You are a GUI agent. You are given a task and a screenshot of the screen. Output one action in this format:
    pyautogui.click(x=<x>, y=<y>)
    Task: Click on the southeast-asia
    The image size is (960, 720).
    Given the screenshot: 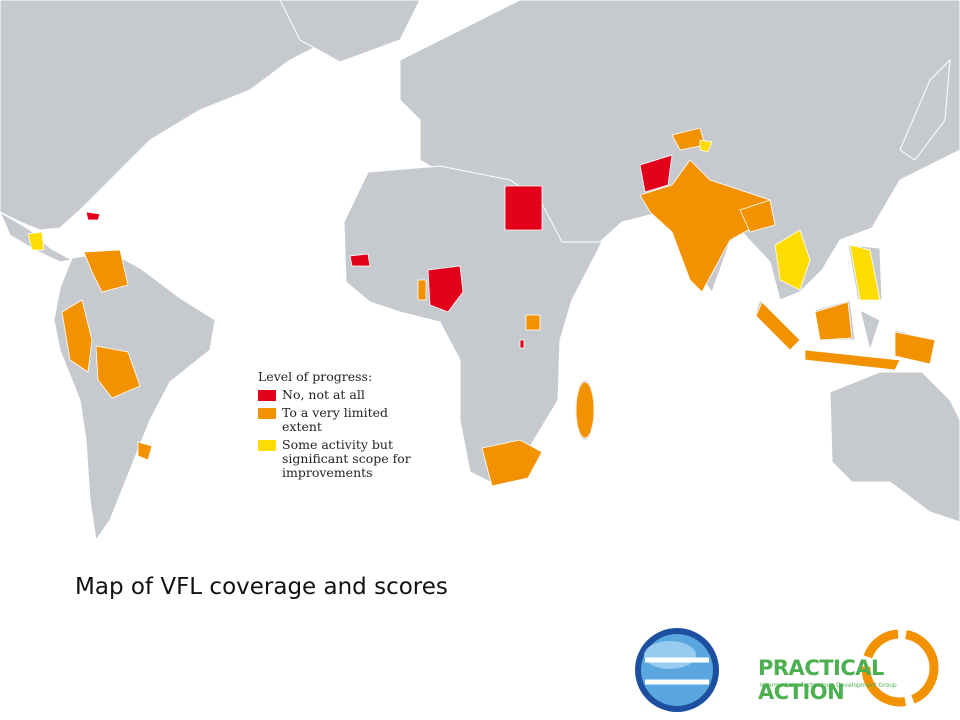 What is the action you would take?
    pyautogui.click(x=792, y=260)
    